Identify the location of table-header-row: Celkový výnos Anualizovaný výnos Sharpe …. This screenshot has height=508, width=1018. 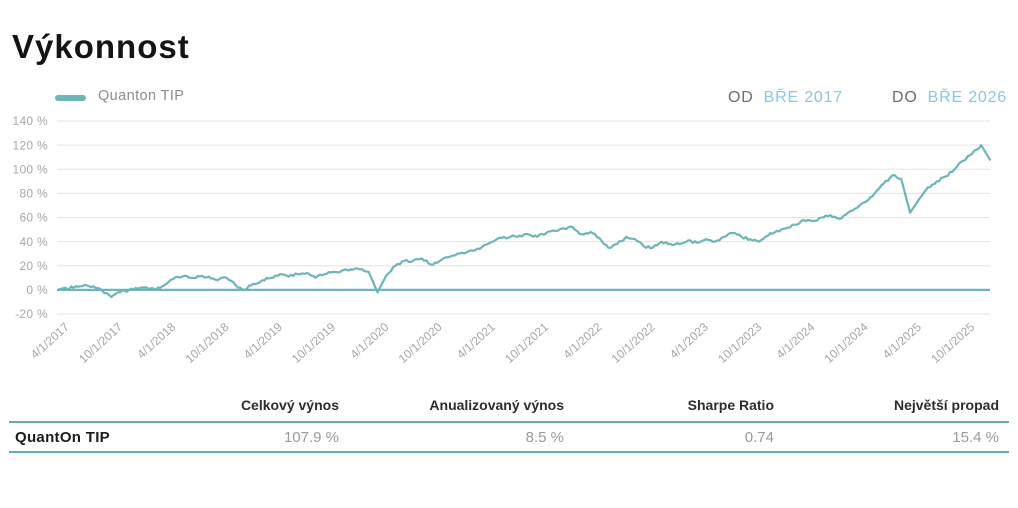
(509, 409).